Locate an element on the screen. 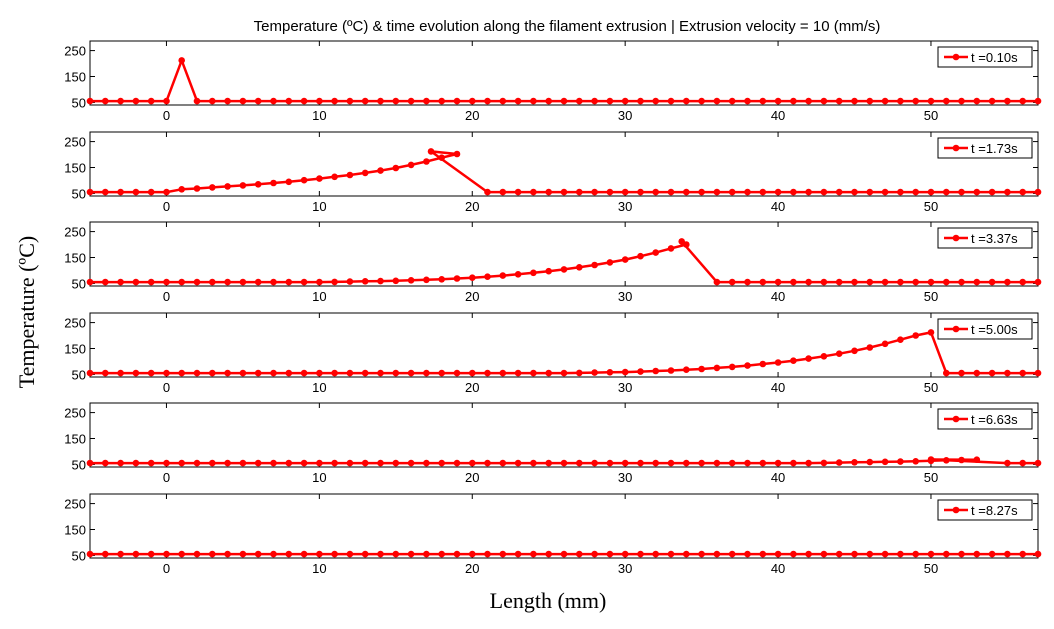  x-tick-label: 30 is located at coordinates (625, 206).